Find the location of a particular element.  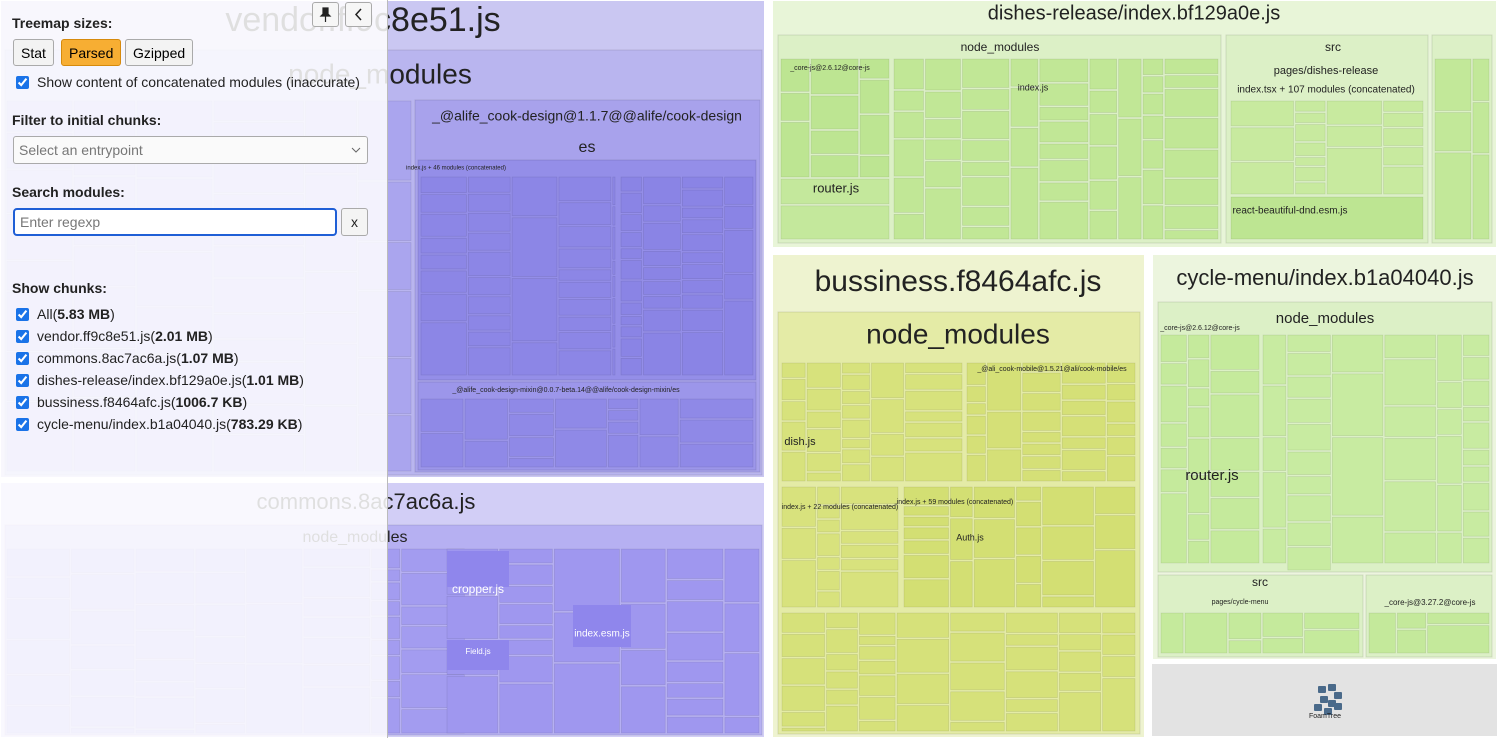

pin-icon is located at coordinates (325, 14).